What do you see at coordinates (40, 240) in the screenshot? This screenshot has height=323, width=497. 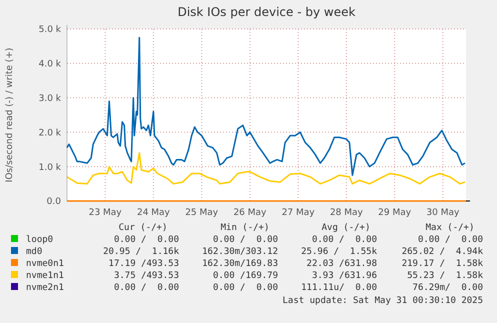 I see `legend-label: loop0` at bounding box center [40, 240].